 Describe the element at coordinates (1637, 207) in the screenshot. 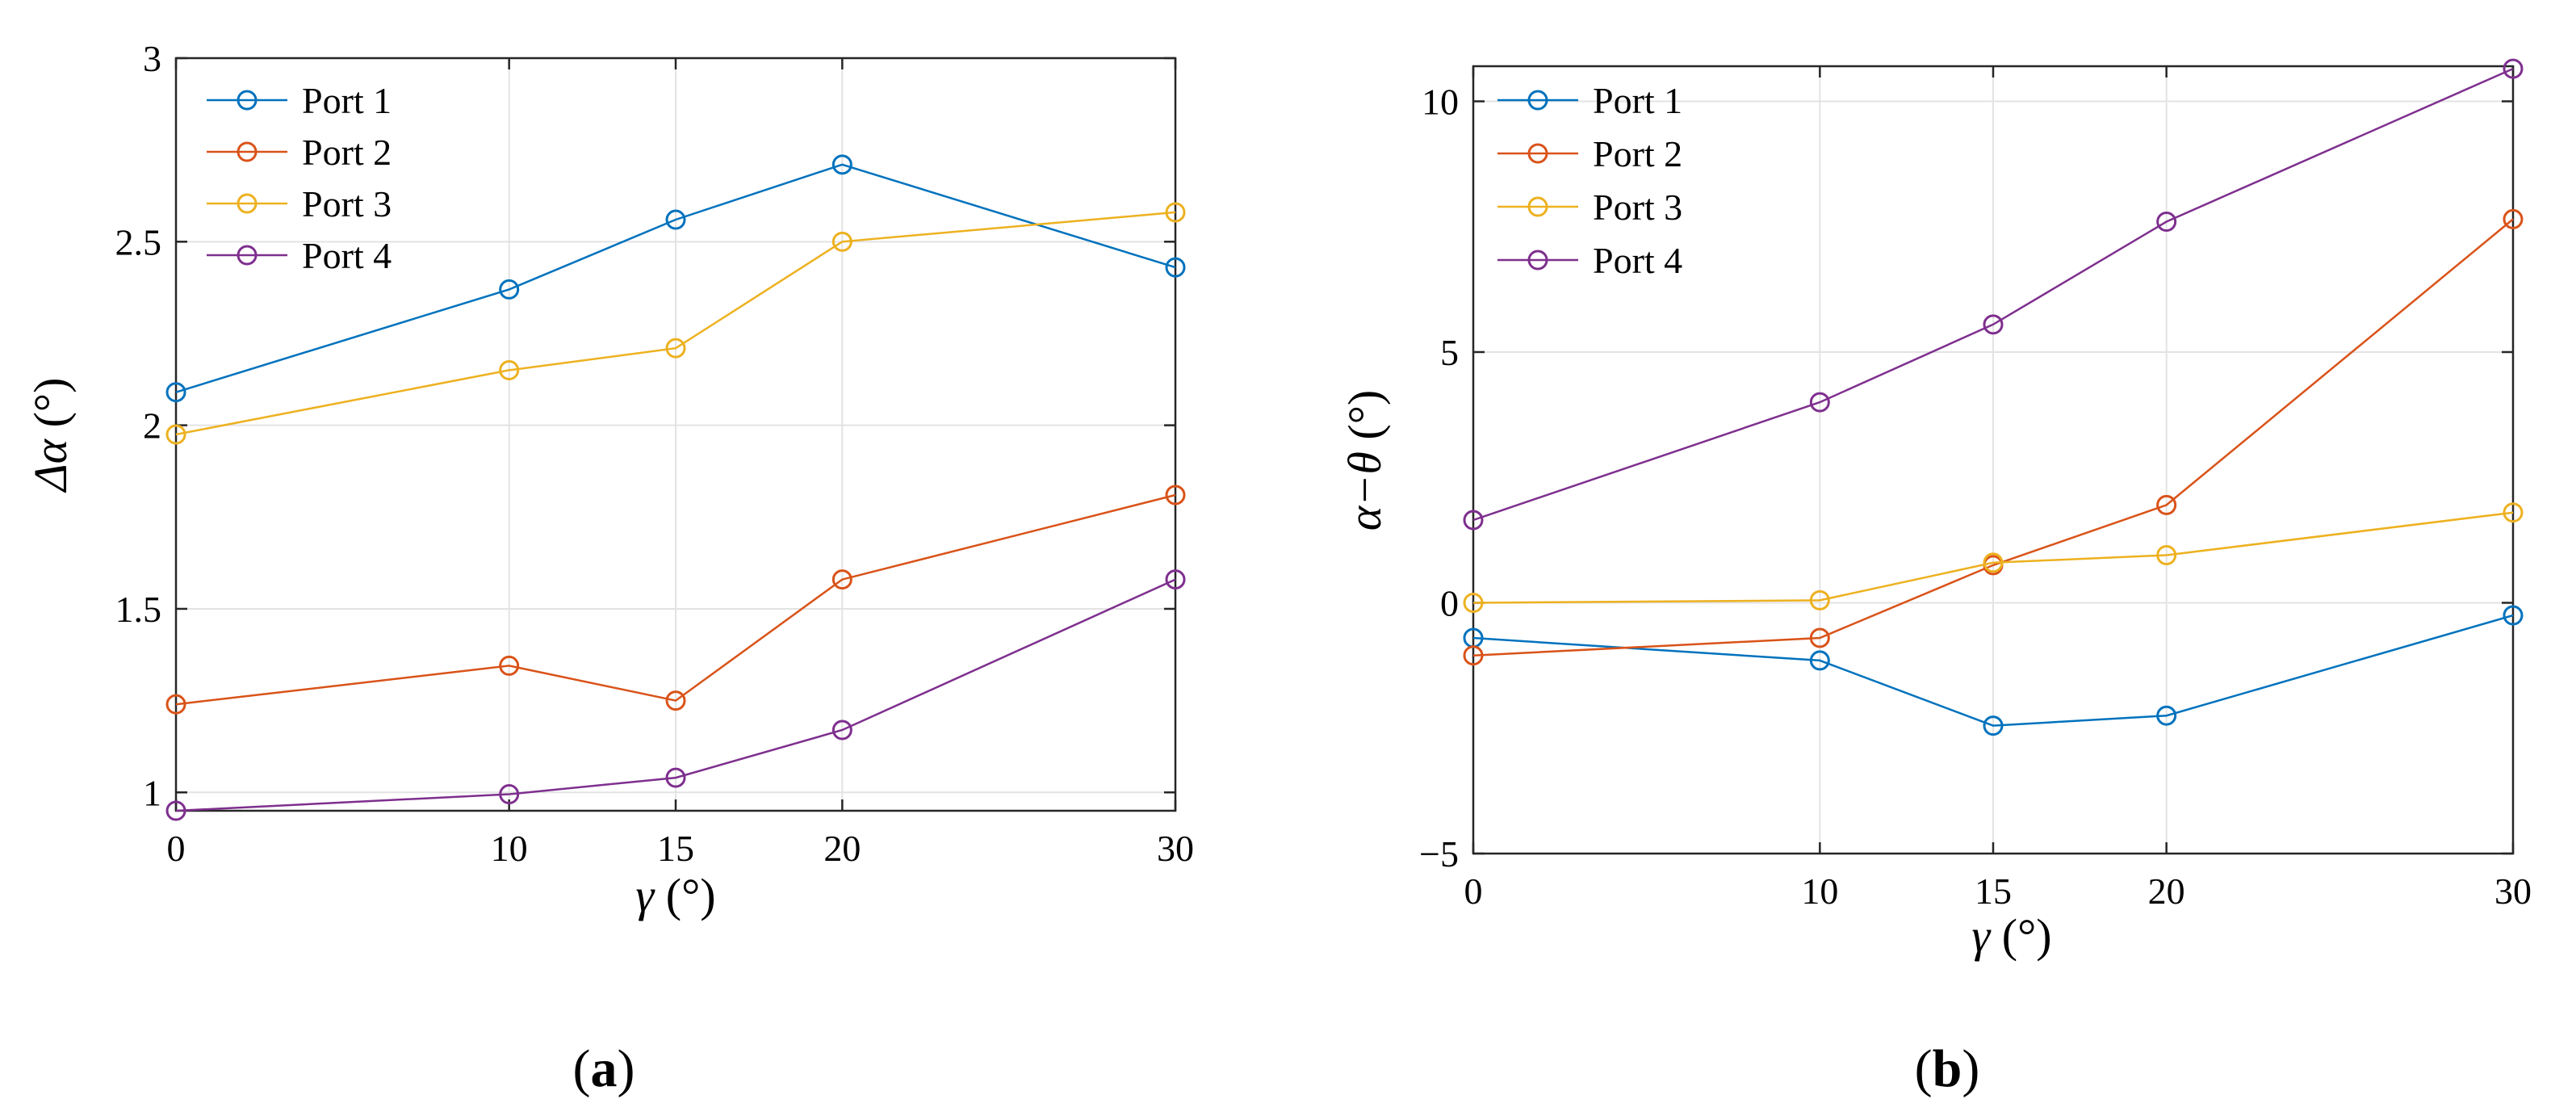

I see `panel-b-legend-label-port-3: Port 3` at that location.